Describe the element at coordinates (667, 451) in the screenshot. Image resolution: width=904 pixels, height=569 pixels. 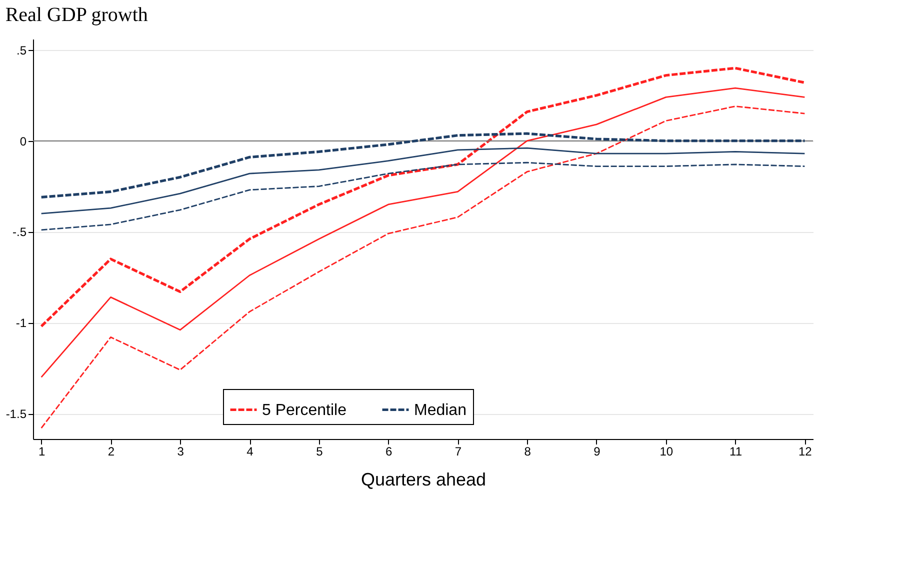
I see `x-tick-label: 10` at that location.